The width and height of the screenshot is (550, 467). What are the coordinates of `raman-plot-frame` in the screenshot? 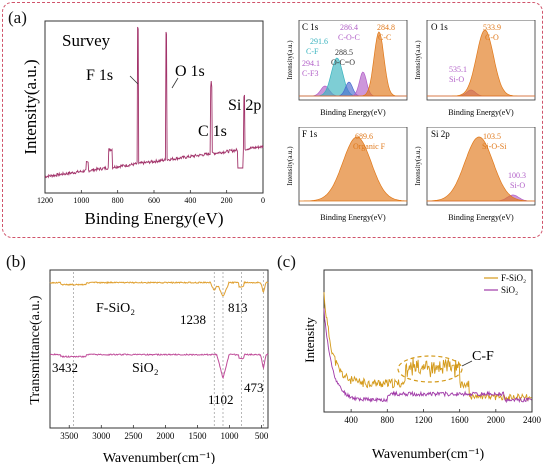 It's located at (428, 341).